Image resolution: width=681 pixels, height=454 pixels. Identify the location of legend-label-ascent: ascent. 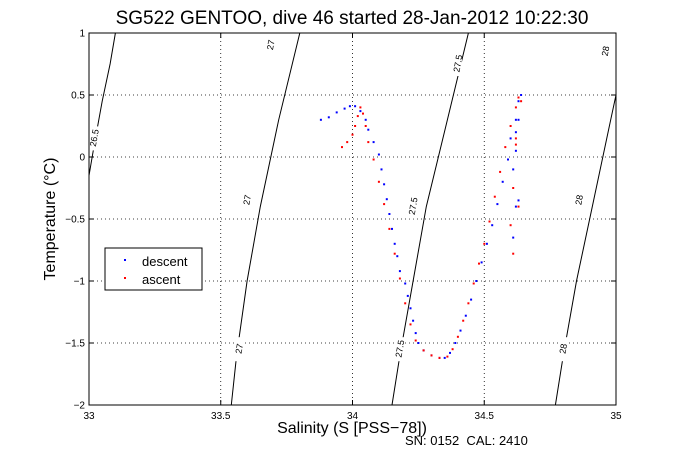
(161, 279).